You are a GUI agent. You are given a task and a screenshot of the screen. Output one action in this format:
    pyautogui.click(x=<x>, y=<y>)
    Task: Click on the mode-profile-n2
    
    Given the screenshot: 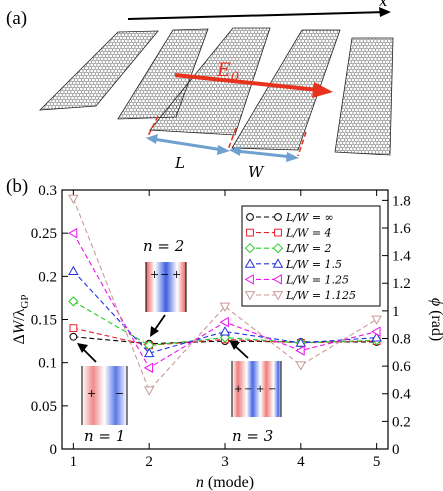 What is the action you would take?
    pyautogui.click(x=166, y=287)
    